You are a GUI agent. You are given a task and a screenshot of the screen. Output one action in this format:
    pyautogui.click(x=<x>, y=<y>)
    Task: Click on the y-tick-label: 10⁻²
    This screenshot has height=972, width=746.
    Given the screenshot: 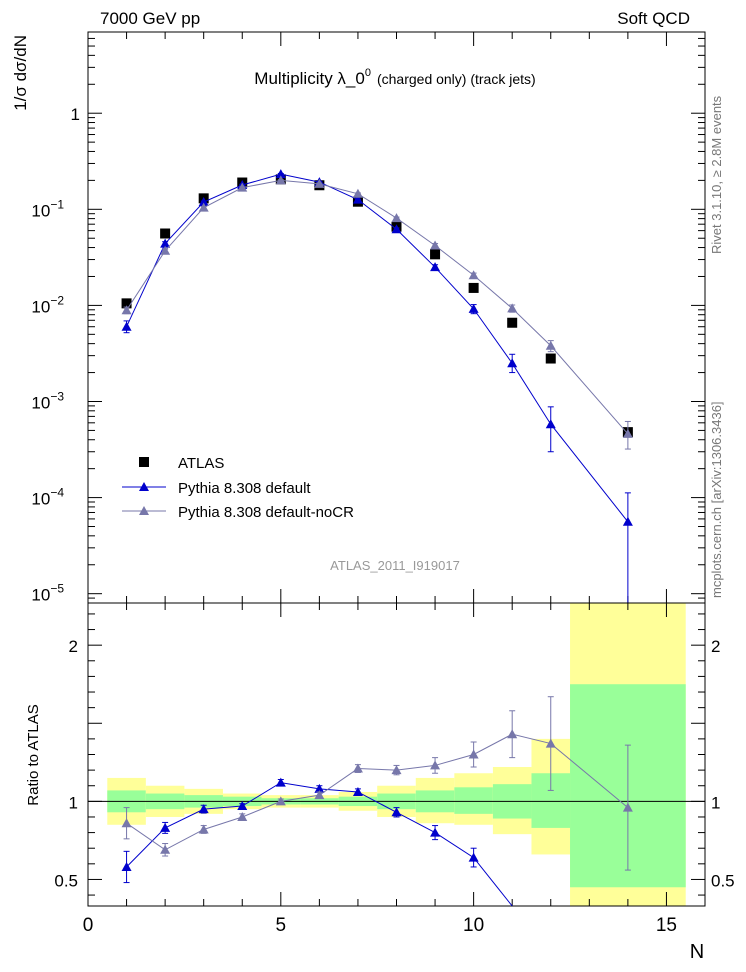 What is the action you would take?
    pyautogui.click(x=47, y=304)
    